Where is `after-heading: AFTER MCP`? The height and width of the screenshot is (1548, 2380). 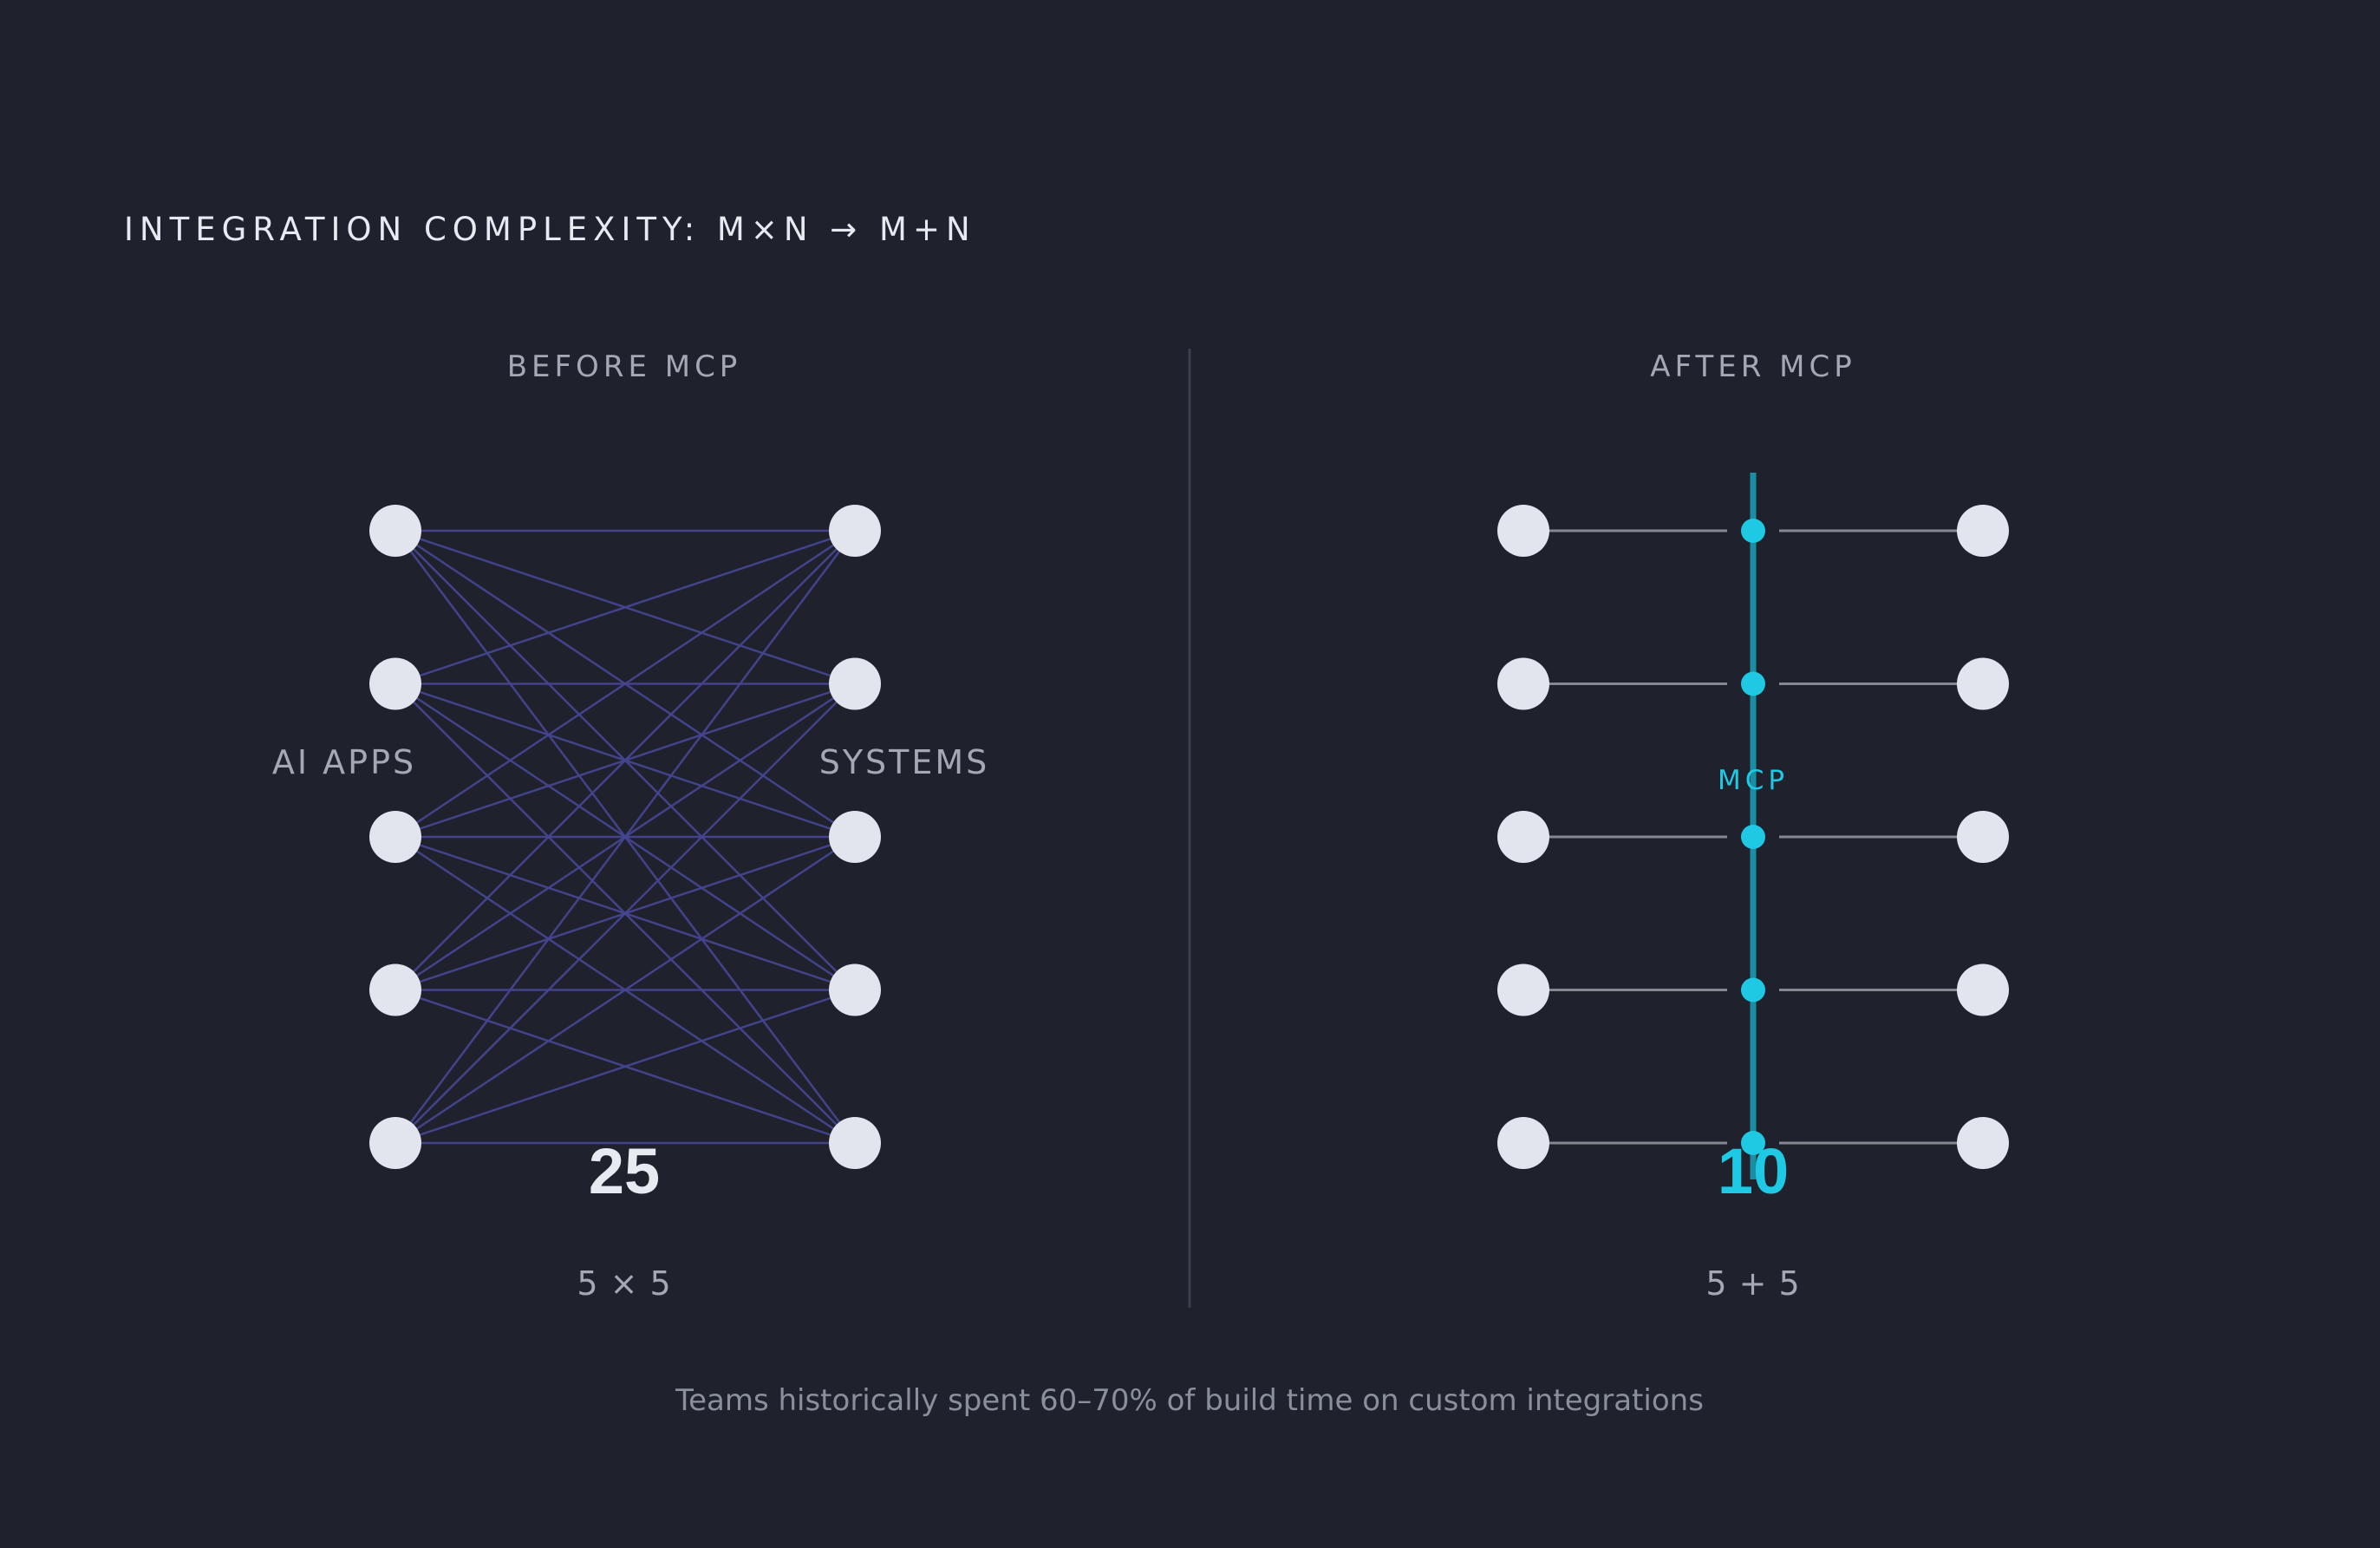
after-heading: AFTER MCP is located at coordinates (1753, 366).